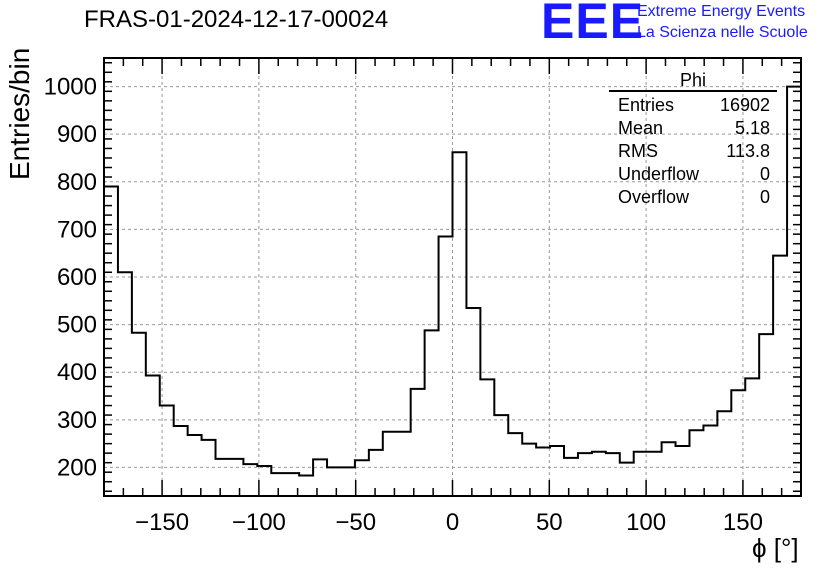  I want to click on stats-label: Entries, so click(646, 105).